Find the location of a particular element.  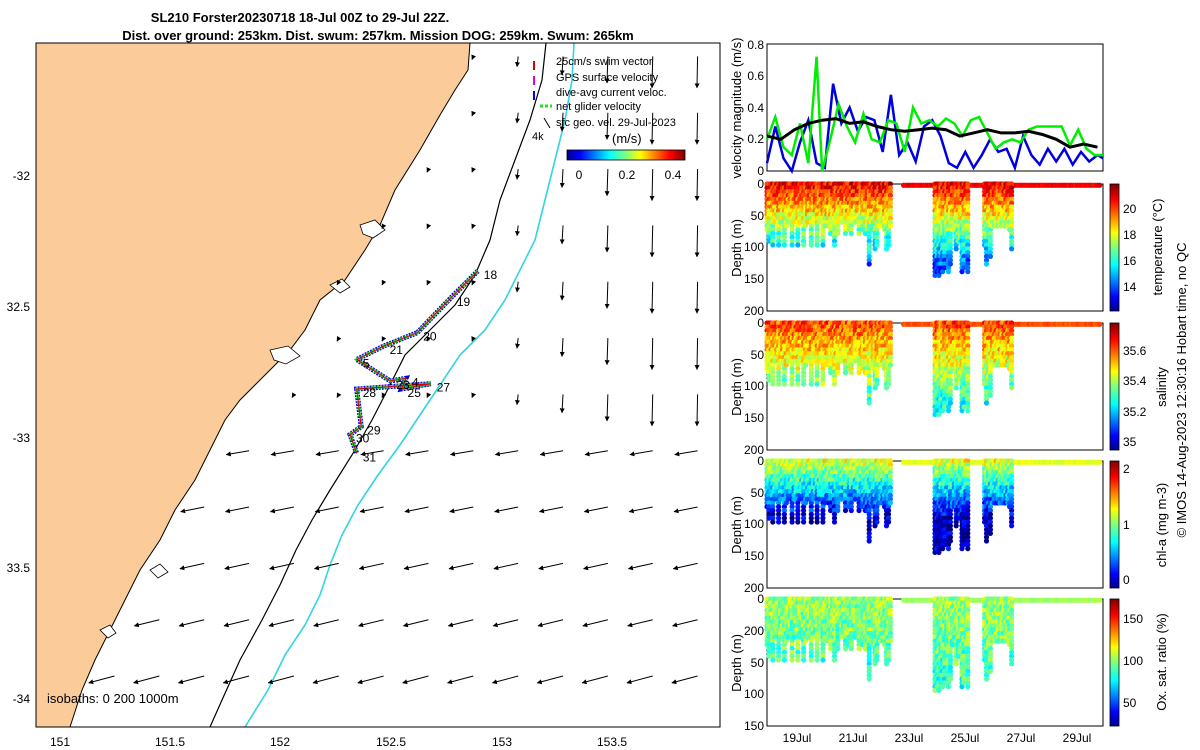

cb-tick: 35.2 is located at coordinates (1135, 412).